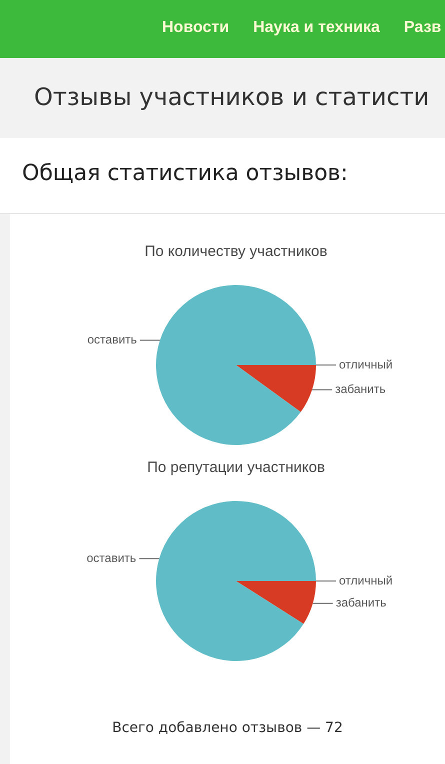 The height and width of the screenshot is (764, 445). I want to click on text: Разв, so click(423, 28).